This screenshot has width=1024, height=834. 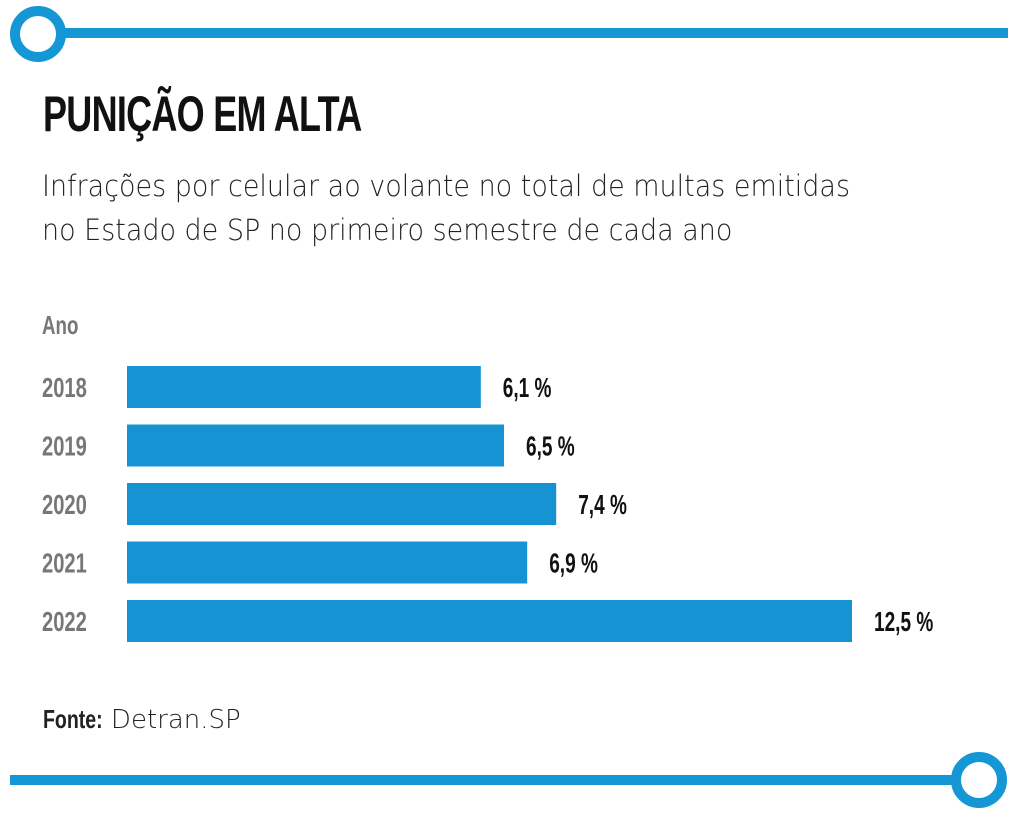 What do you see at coordinates (64, 446) in the screenshot?
I see `category-label-2019: 2019` at bounding box center [64, 446].